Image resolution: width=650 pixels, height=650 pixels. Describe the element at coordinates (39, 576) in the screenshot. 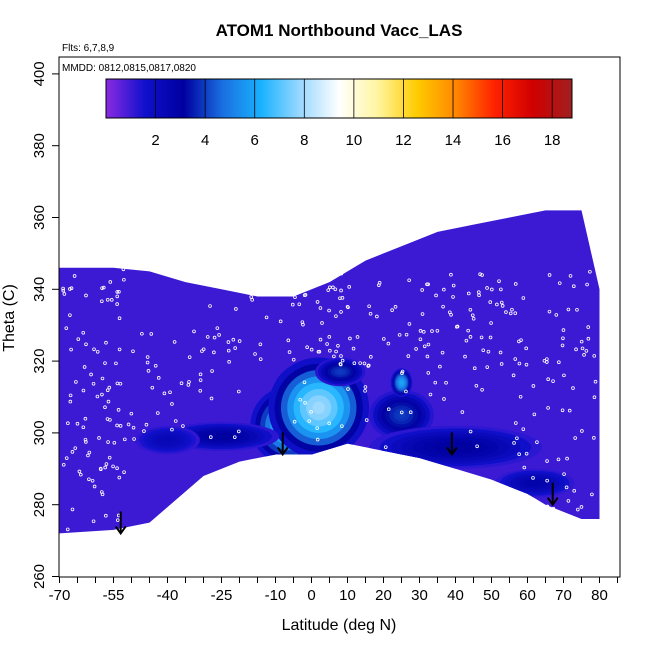

I see `y-tick-label: 260` at that location.